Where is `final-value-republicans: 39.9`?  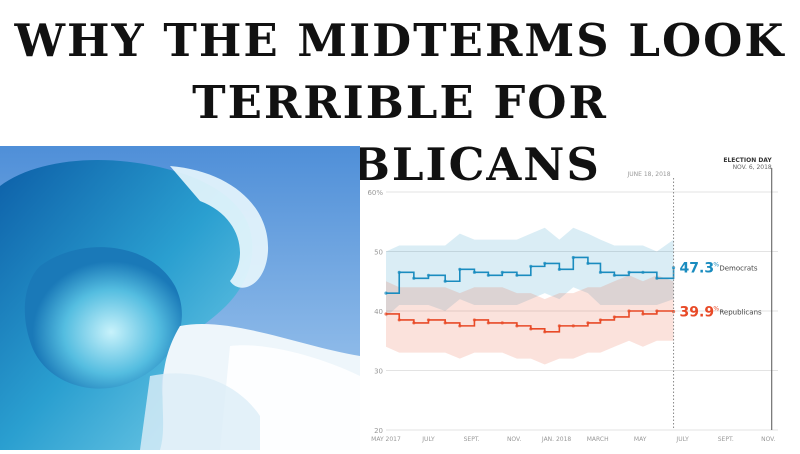 final-value-republicans: 39.9 is located at coordinates (697, 313).